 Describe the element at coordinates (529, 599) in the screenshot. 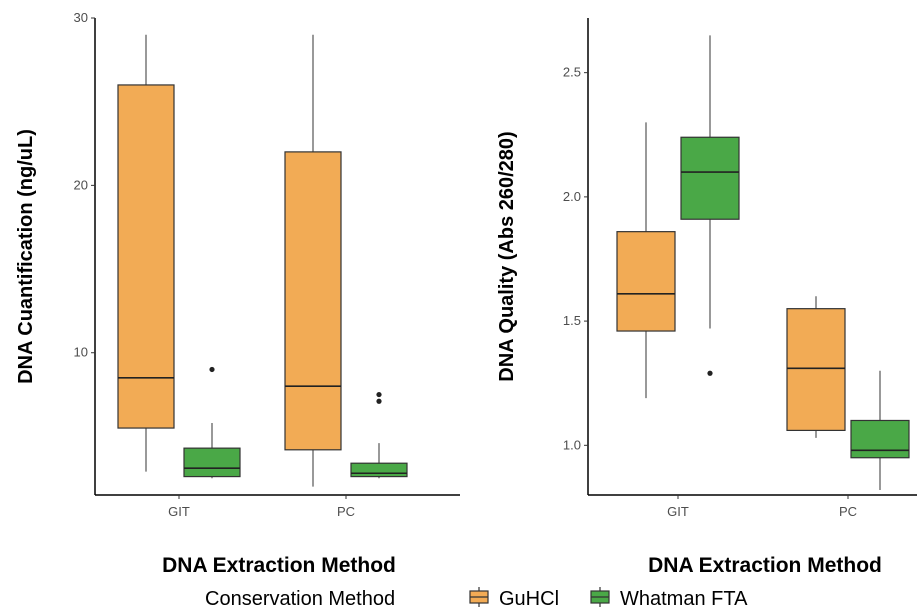

I see `legend-label-guhcl: GuHCl` at that location.